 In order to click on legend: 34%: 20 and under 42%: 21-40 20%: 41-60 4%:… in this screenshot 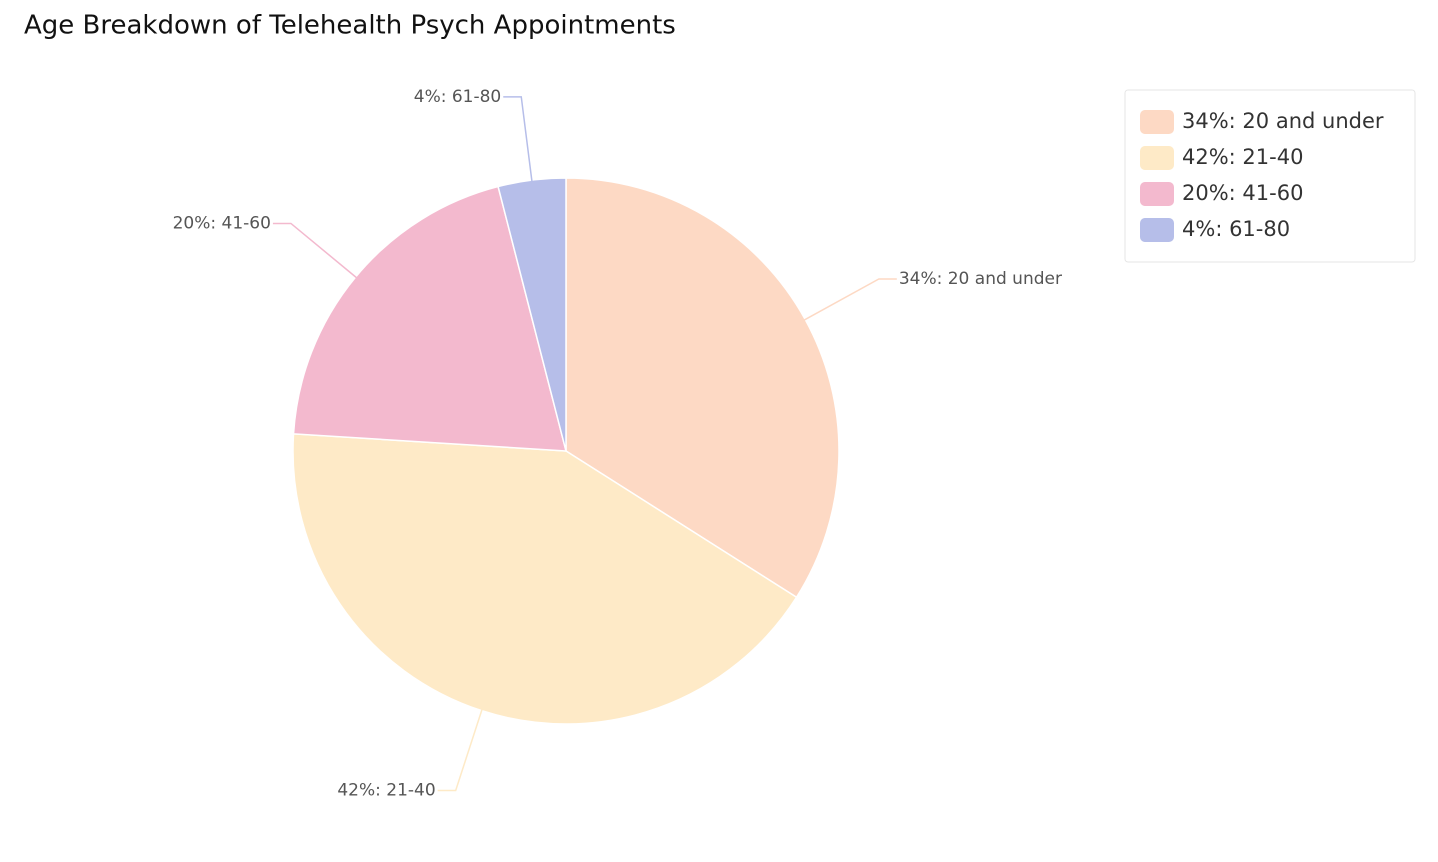, I will do `click(1270, 176)`.